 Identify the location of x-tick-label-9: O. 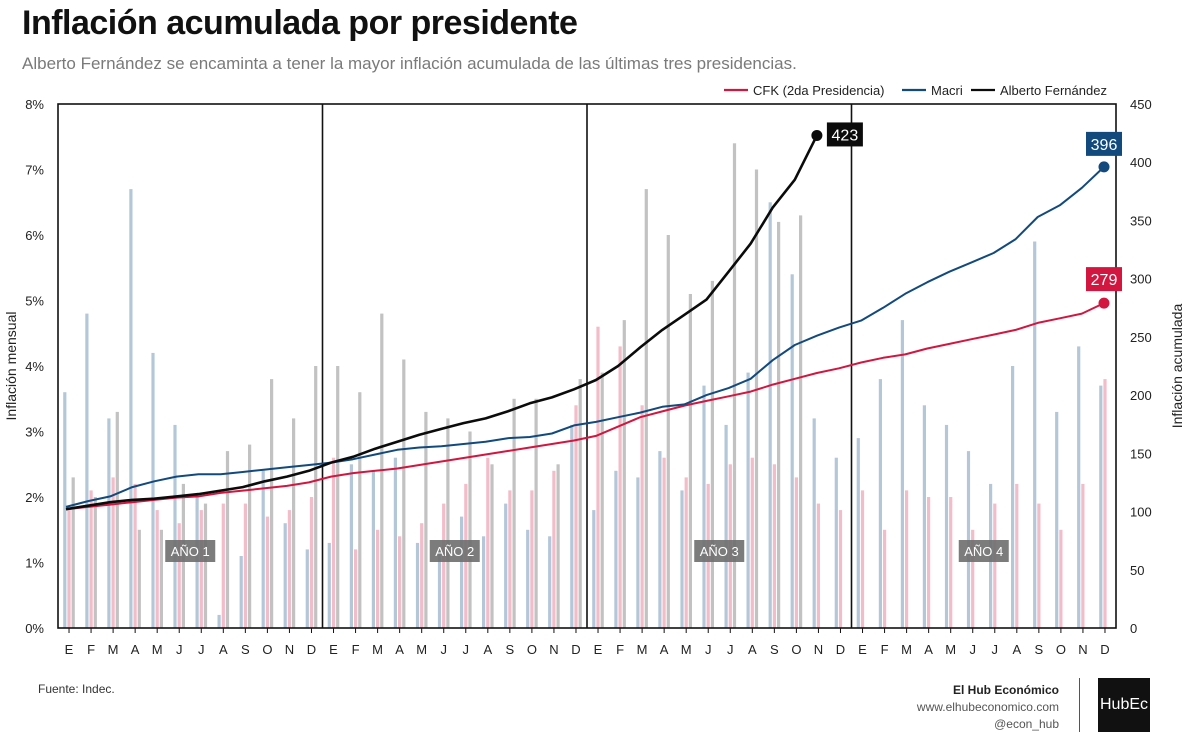
(267, 649).